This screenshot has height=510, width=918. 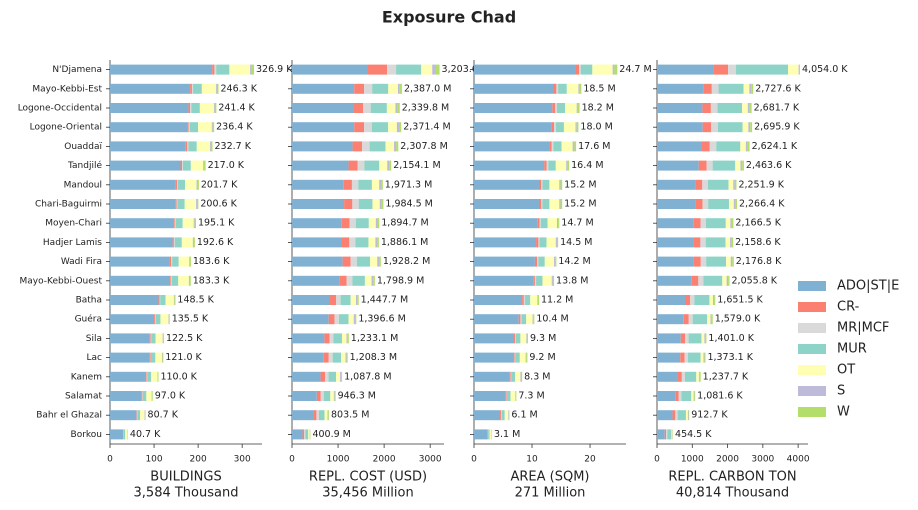 I want to click on total-label: 9.2 M, so click(x=542, y=357).